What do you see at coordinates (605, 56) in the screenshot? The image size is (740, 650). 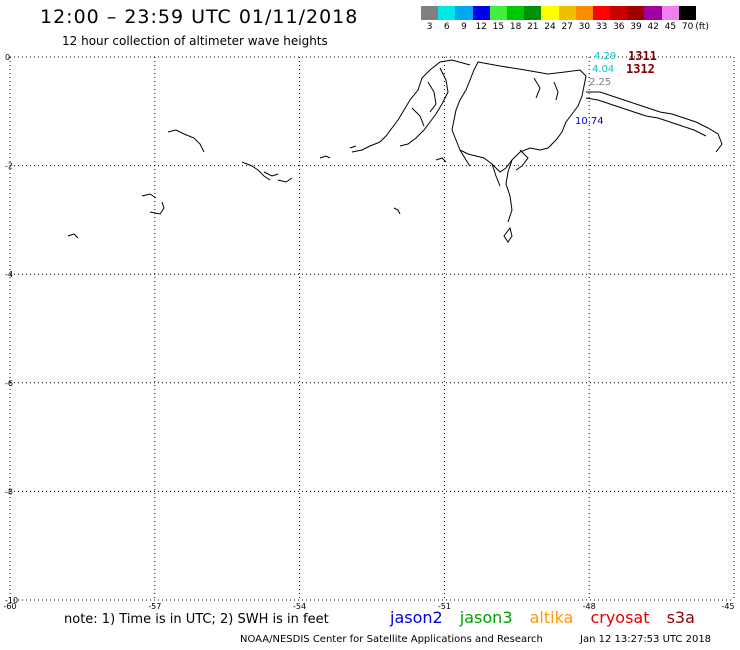 I see `swh-observation: 4.29` at bounding box center [605, 56].